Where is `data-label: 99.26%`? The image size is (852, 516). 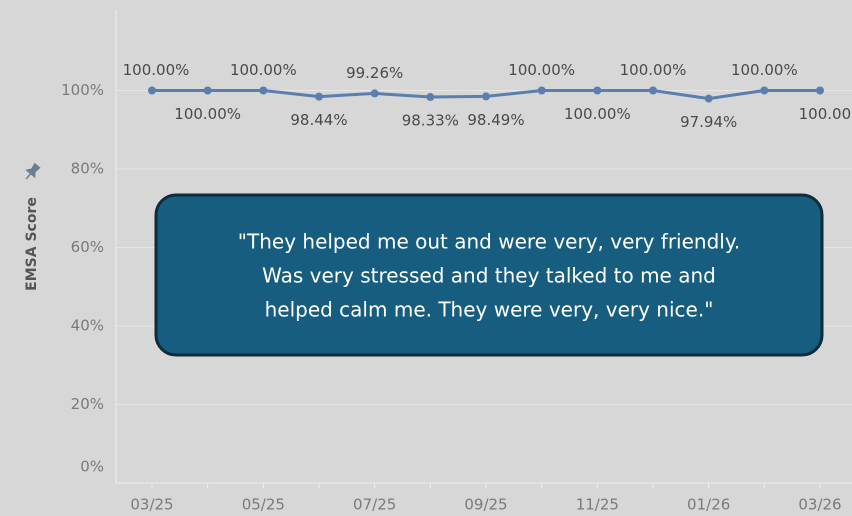
data-label: 99.26% is located at coordinates (374, 73).